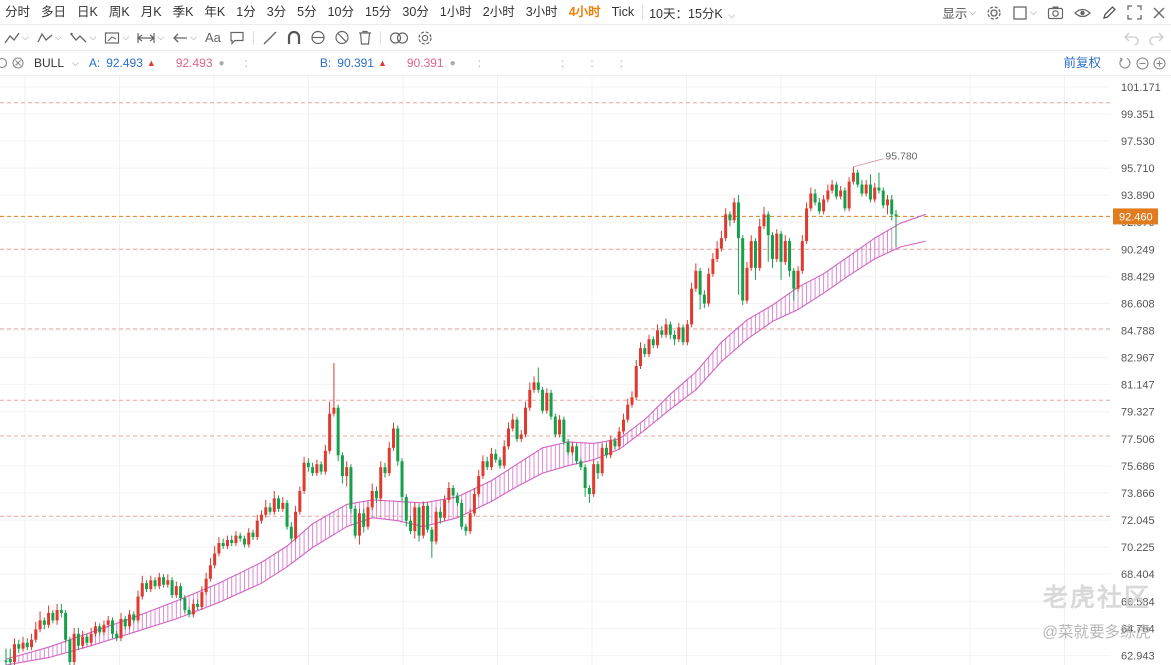 This screenshot has width=1171, height=665. Describe the element at coordinates (1138, 494) in the screenshot. I see `y-axis-tick-label: 73.866` at that location.